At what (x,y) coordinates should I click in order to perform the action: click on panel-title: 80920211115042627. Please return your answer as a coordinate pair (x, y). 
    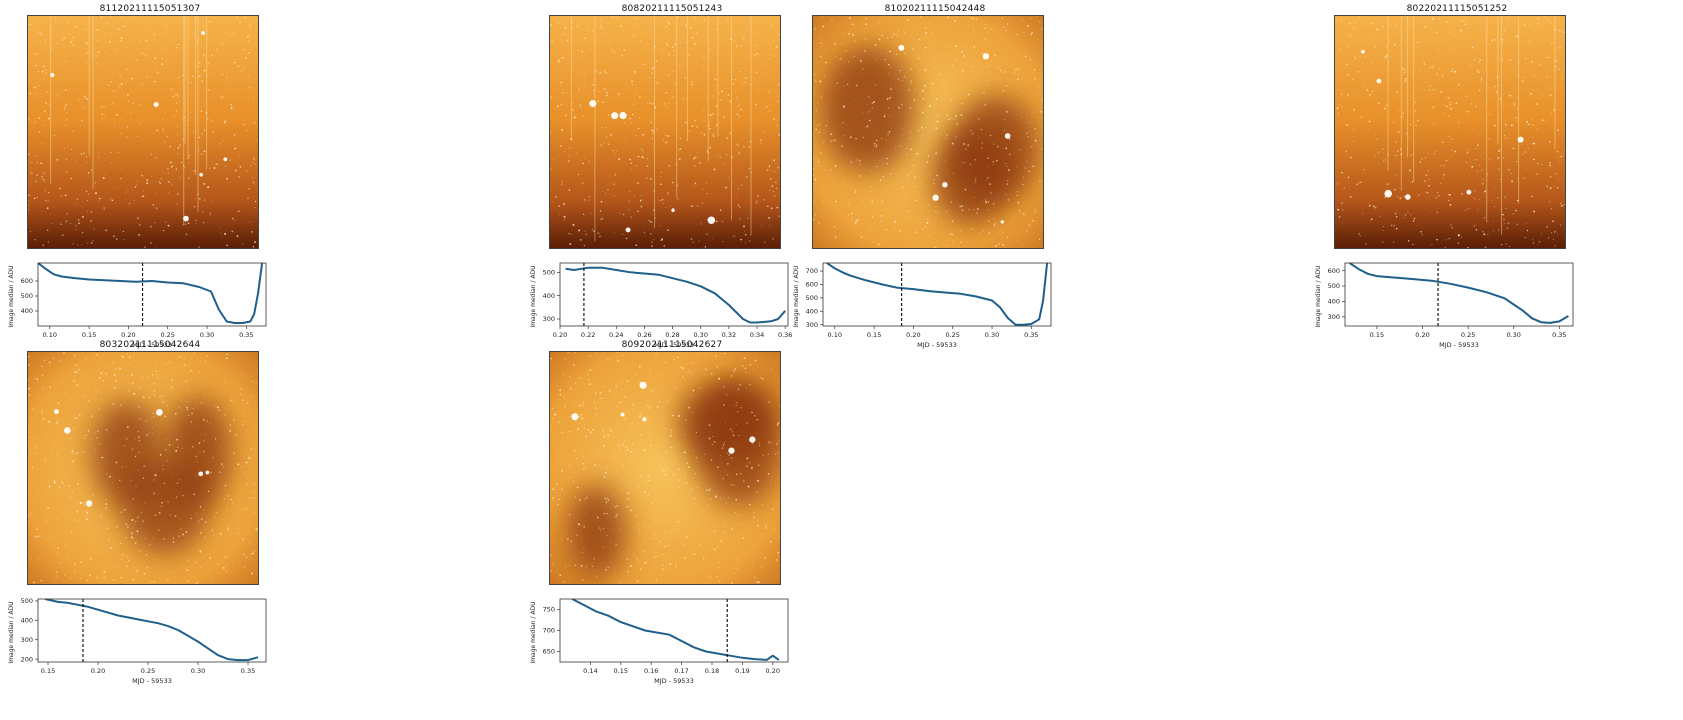
    Looking at the image, I should click on (672, 345).